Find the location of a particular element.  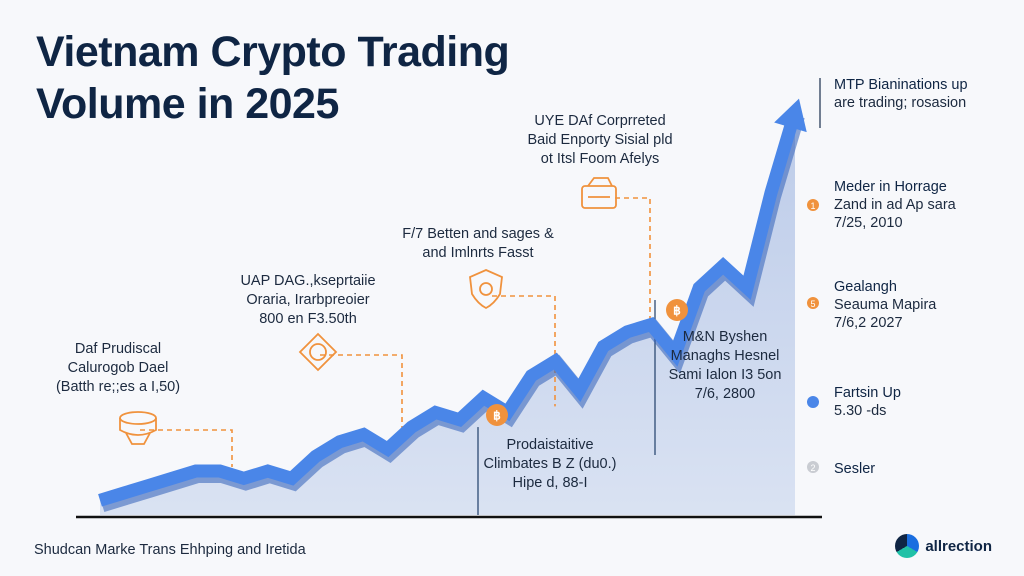

timeline-marker-2-text: 5 is located at coordinates (812, 304).